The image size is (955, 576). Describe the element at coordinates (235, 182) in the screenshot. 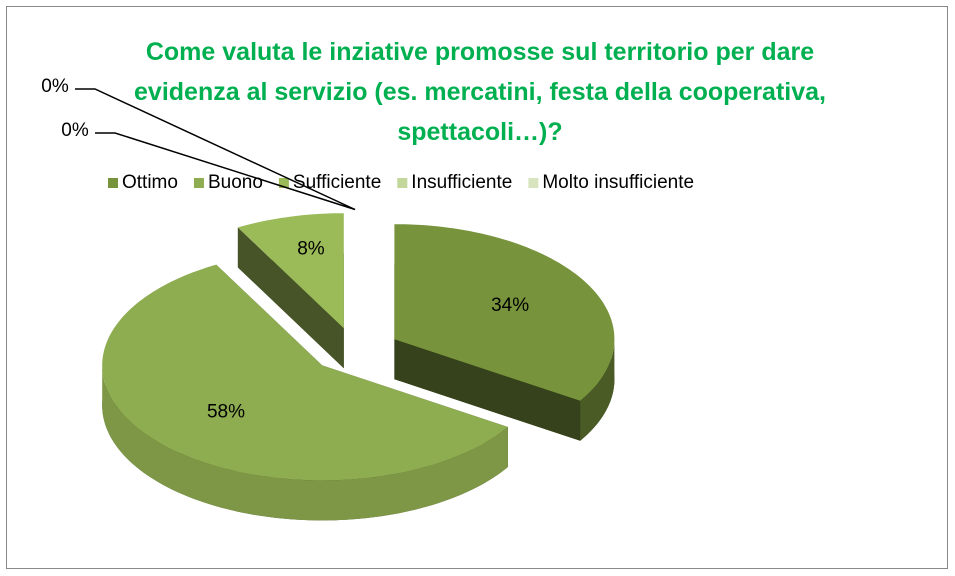

I see `legend-label: Buono` at that location.